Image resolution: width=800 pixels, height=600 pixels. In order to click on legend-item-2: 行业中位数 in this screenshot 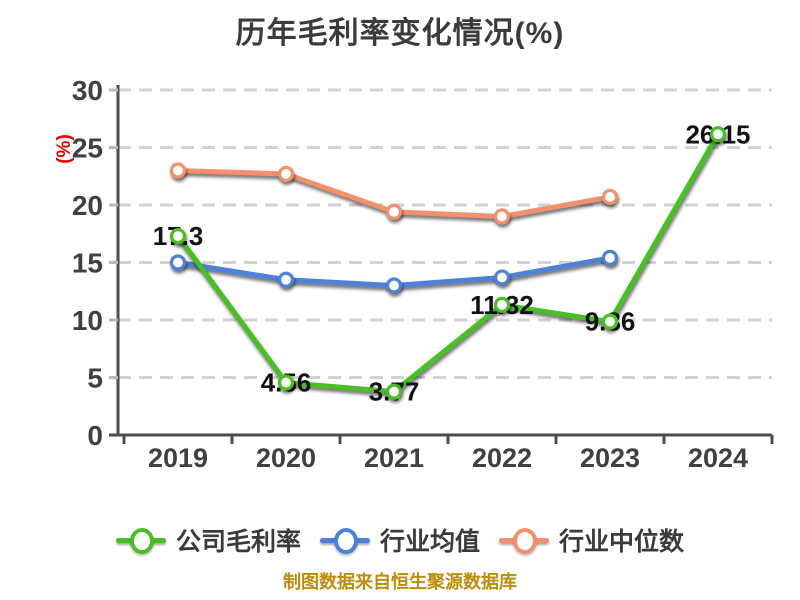, I will do `click(591, 540)`.